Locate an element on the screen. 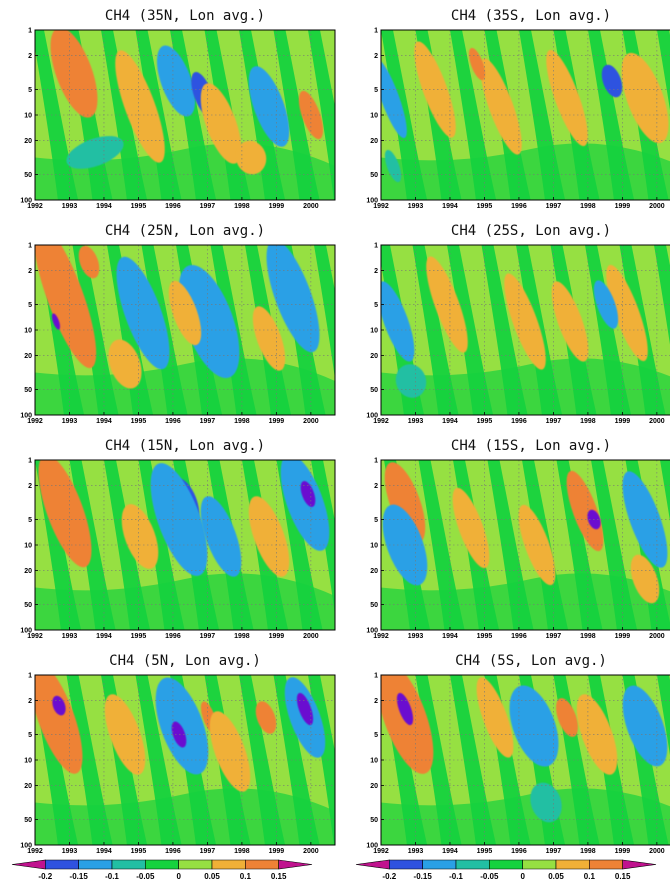  colorbar-label: -0.05 is located at coordinates (489, 876).